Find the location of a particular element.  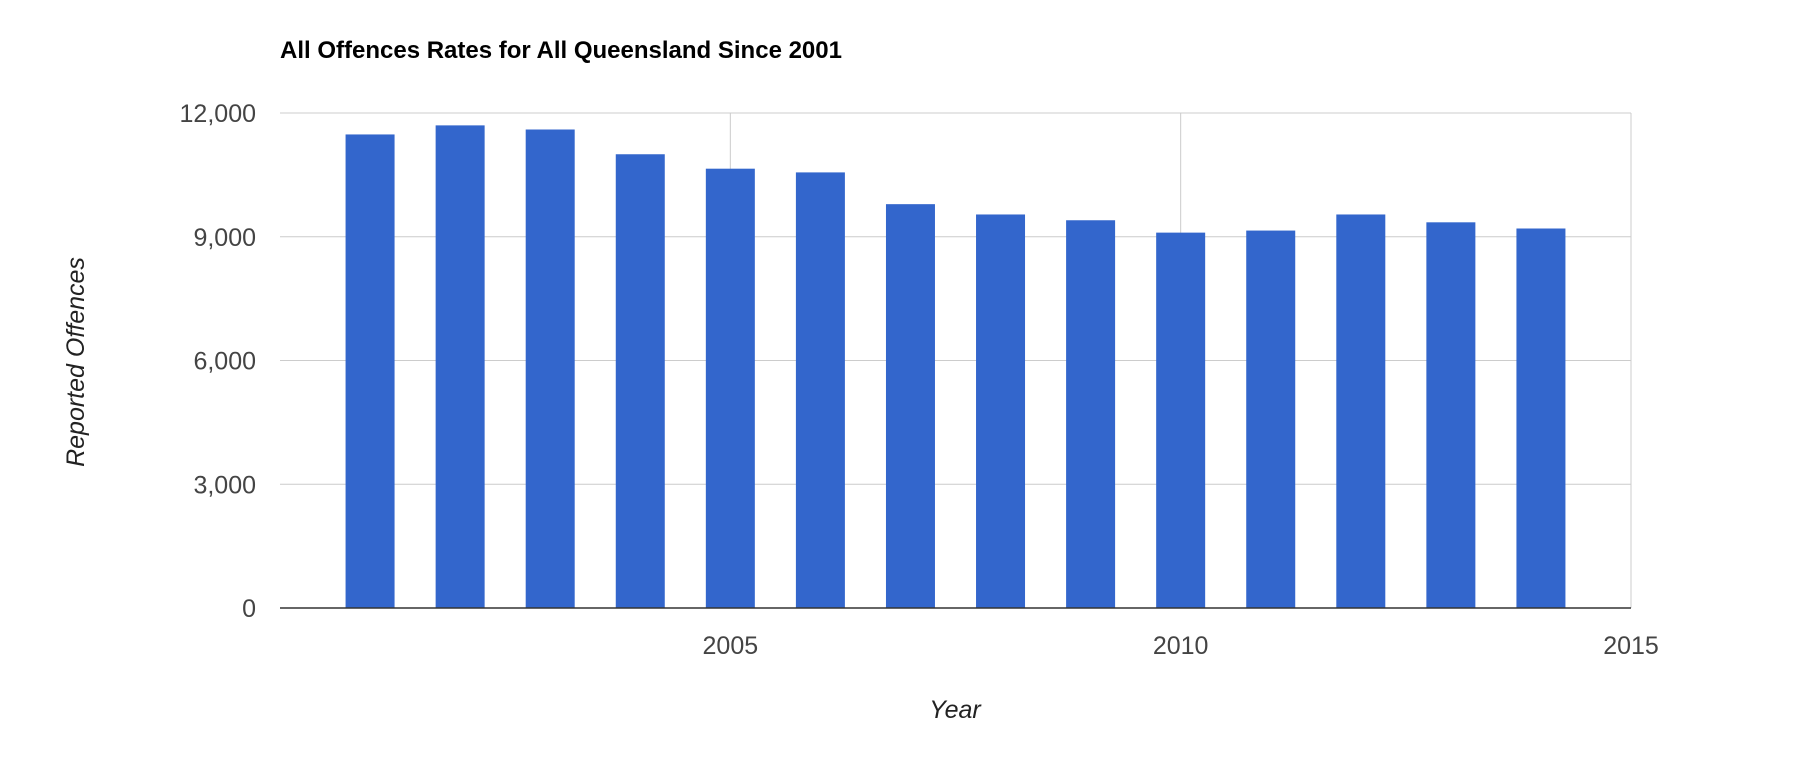

y-tick-label: 3,000 is located at coordinates (224, 485).